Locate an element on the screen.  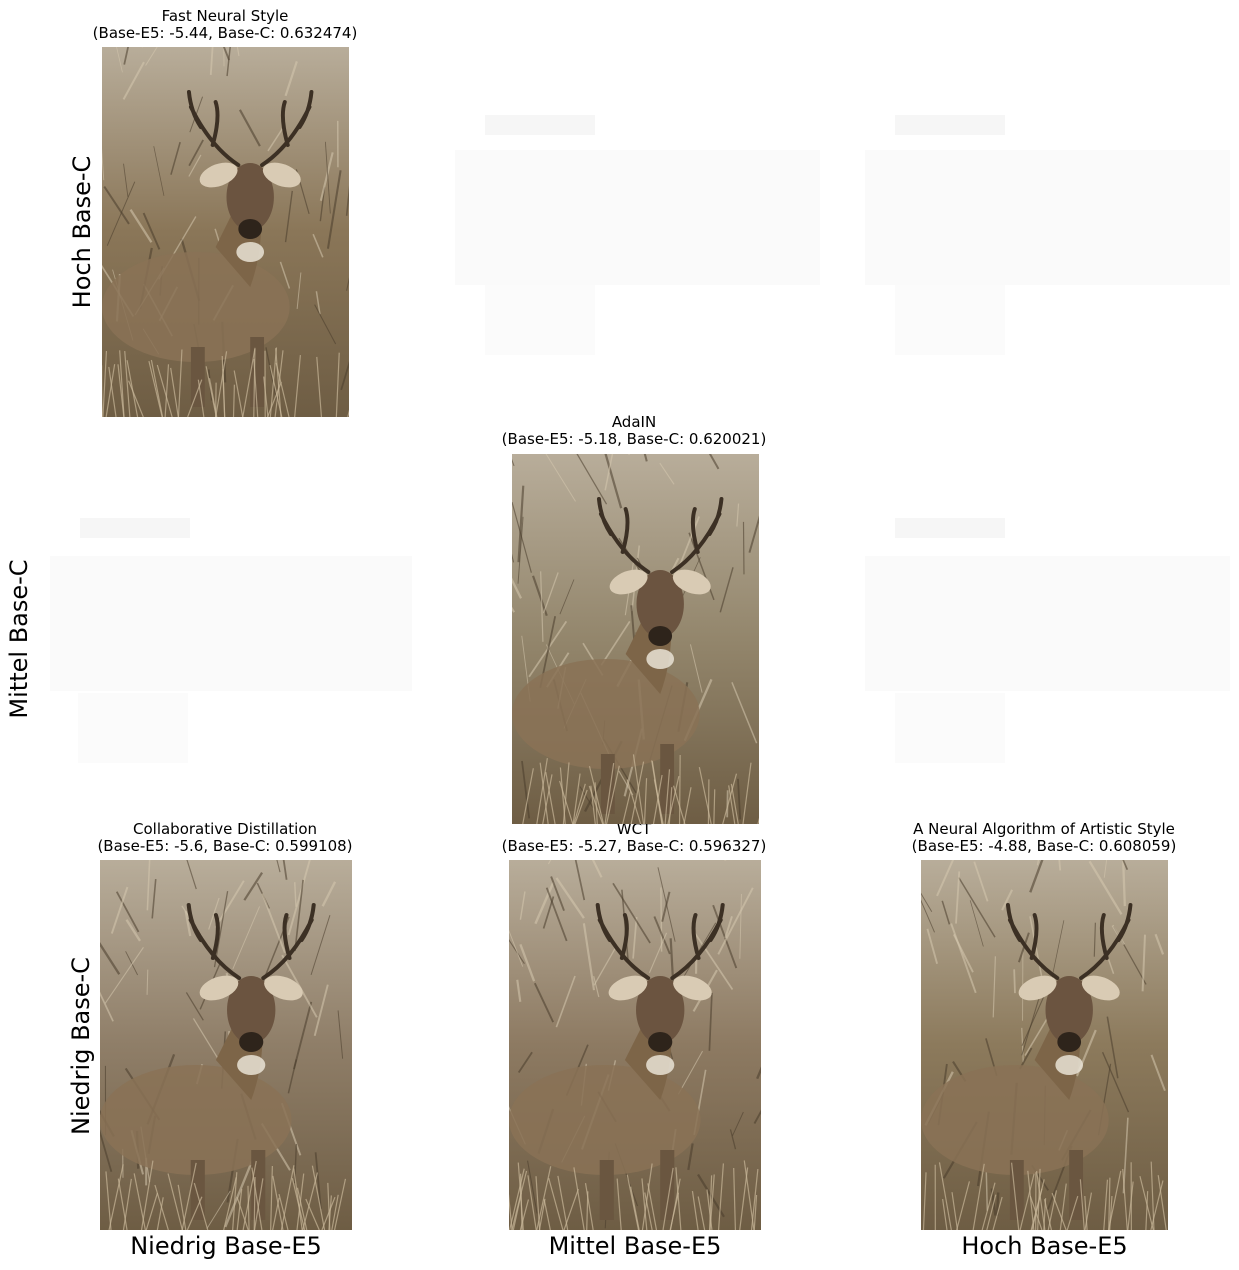
image-fast-neural-style is located at coordinates (225, 232).